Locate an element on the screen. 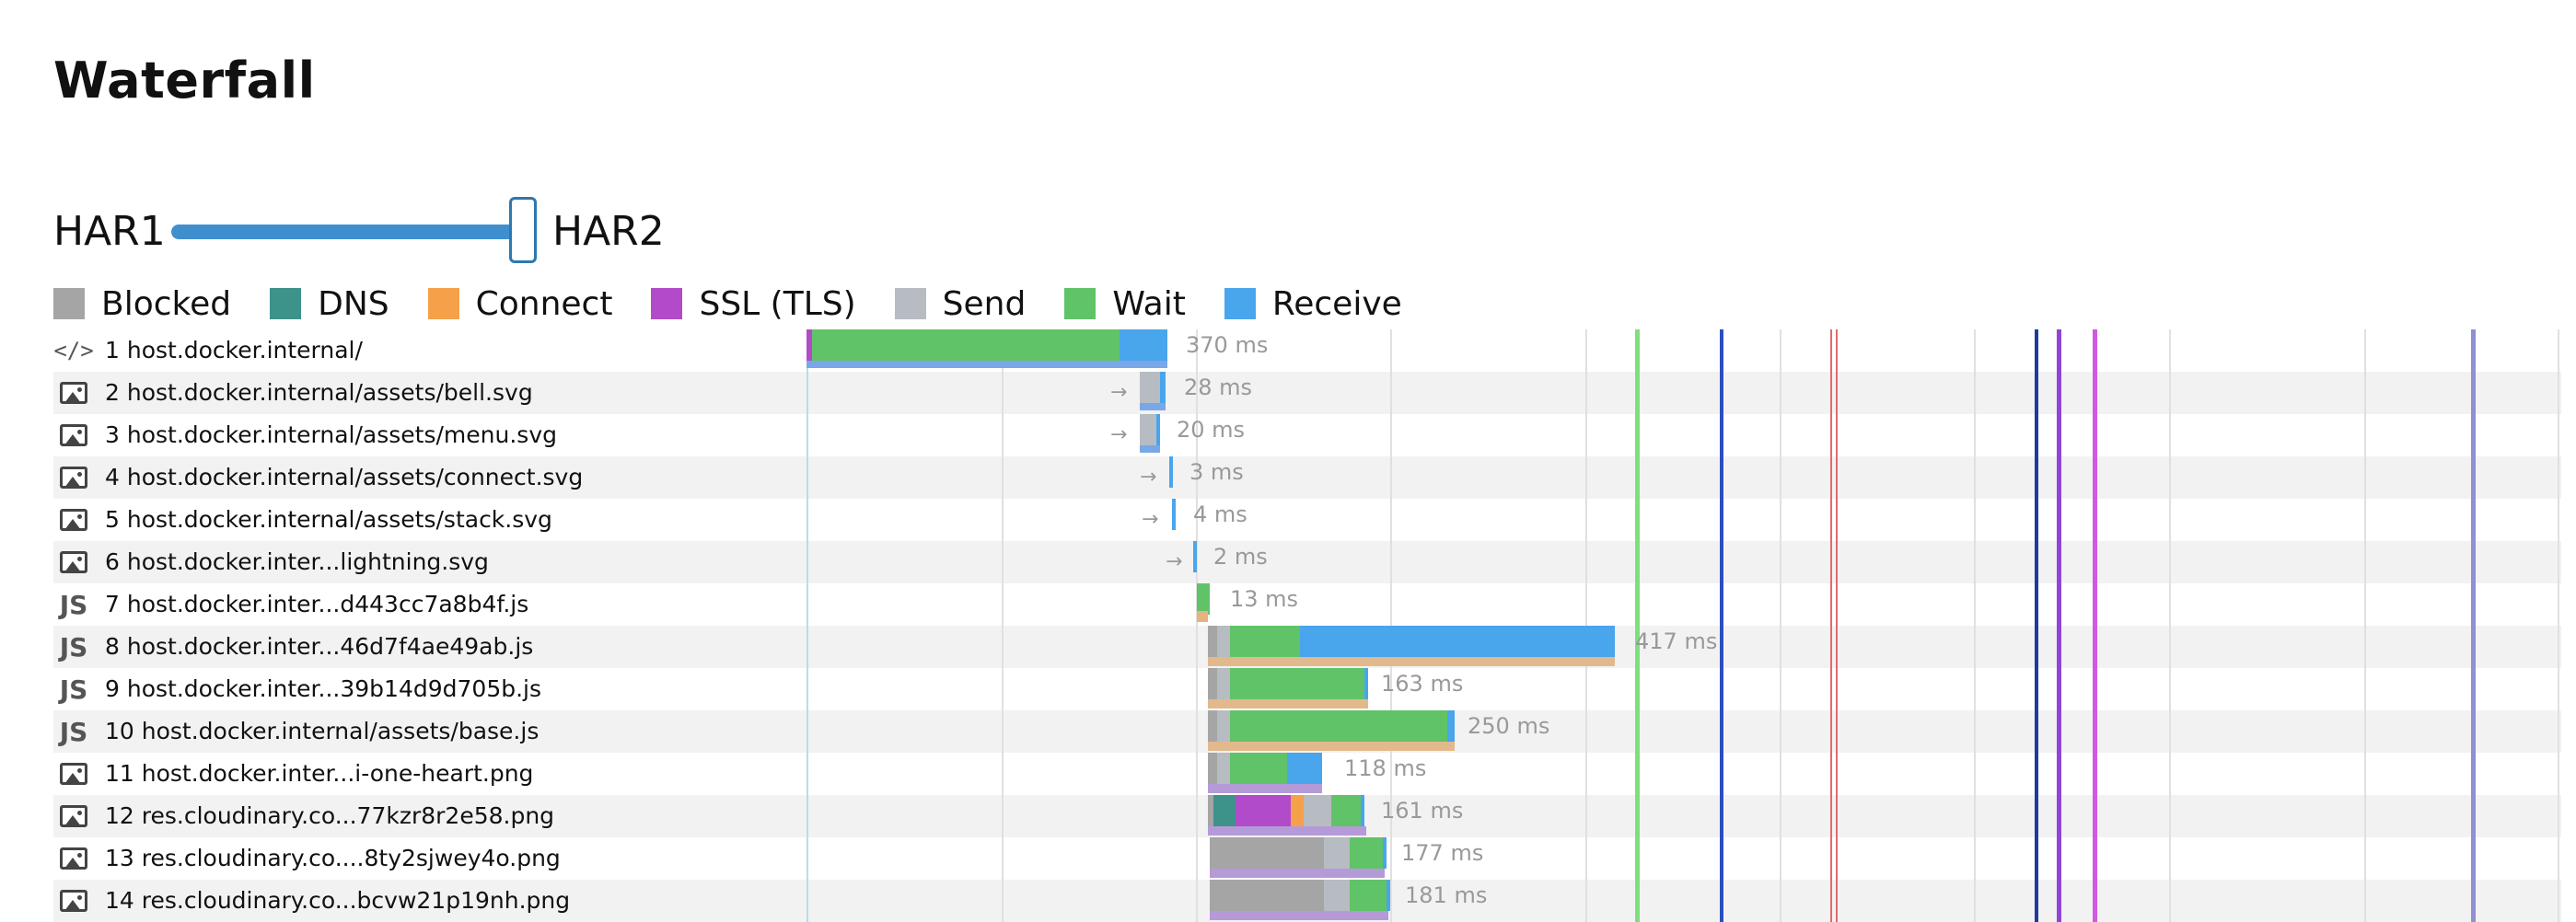 The height and width of the screenshot is (922, 2576). request-duration: 28 ms is located at coordinates (1218, 387).